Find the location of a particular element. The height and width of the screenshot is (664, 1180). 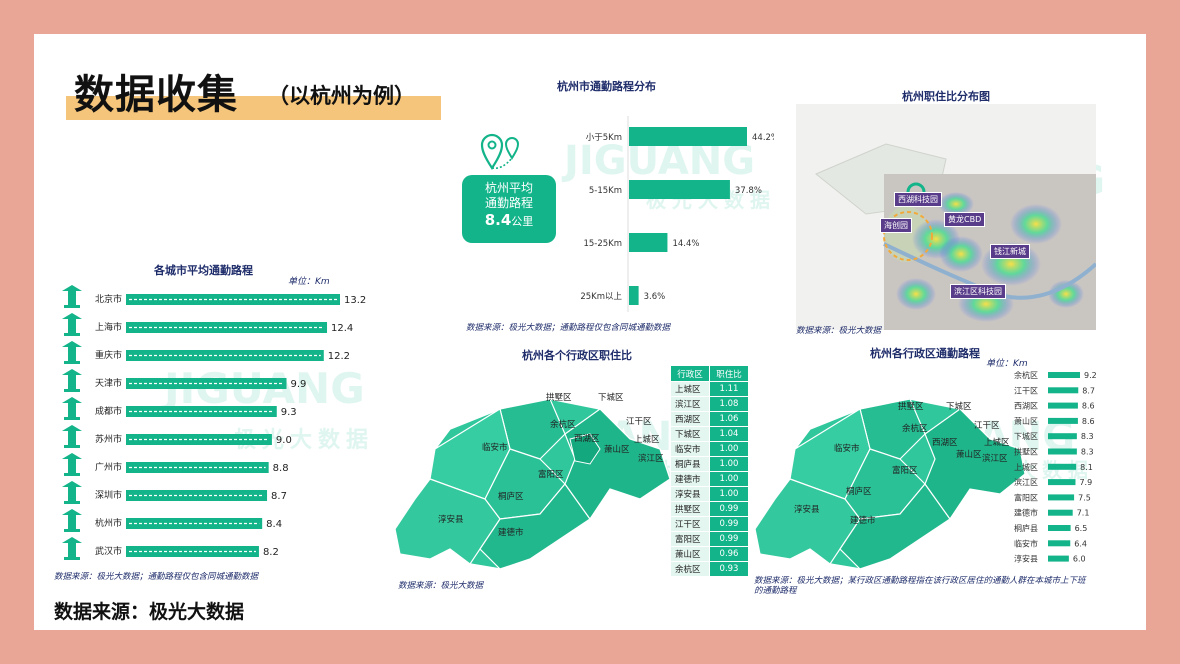

average-commute-badge: 杭州平均 通勤路程 8.4公里 is located at coordinates (509, 209).